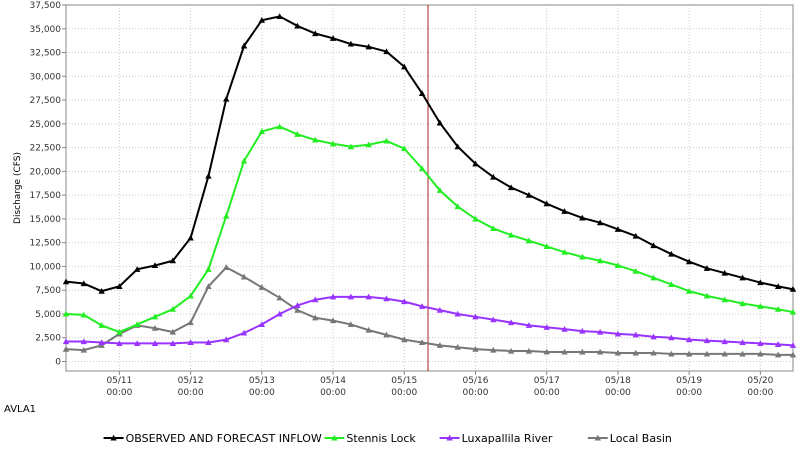 The width and height of the screenshot is (800, 450). What do you see at coordinates (333, 381) in the screenshot?
I see `x-tick-date: 05/14` at bounding box center [333, 381].